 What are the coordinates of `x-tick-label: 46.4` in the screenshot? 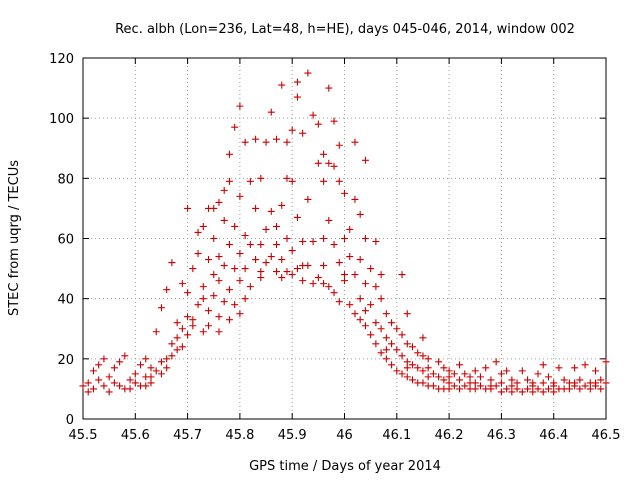 It's located at (553, 435).